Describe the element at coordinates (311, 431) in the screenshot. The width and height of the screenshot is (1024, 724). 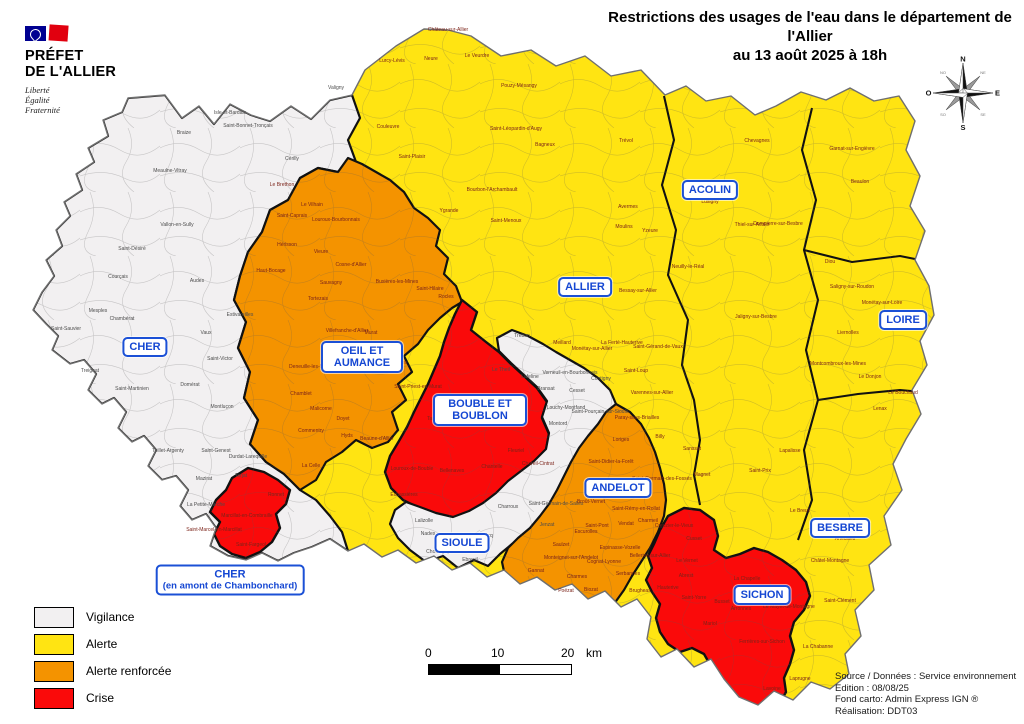
I see `commune-label: Commentry` at that location.